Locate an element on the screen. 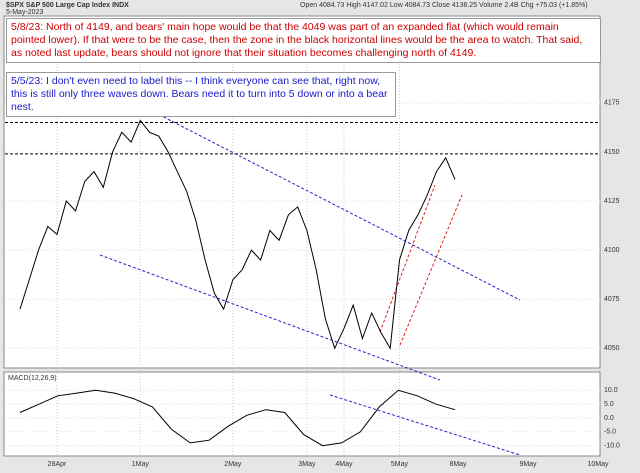 Image resolution: width=640 pixels, height=473 pixels. price-line is located at coordinates (237, 418).